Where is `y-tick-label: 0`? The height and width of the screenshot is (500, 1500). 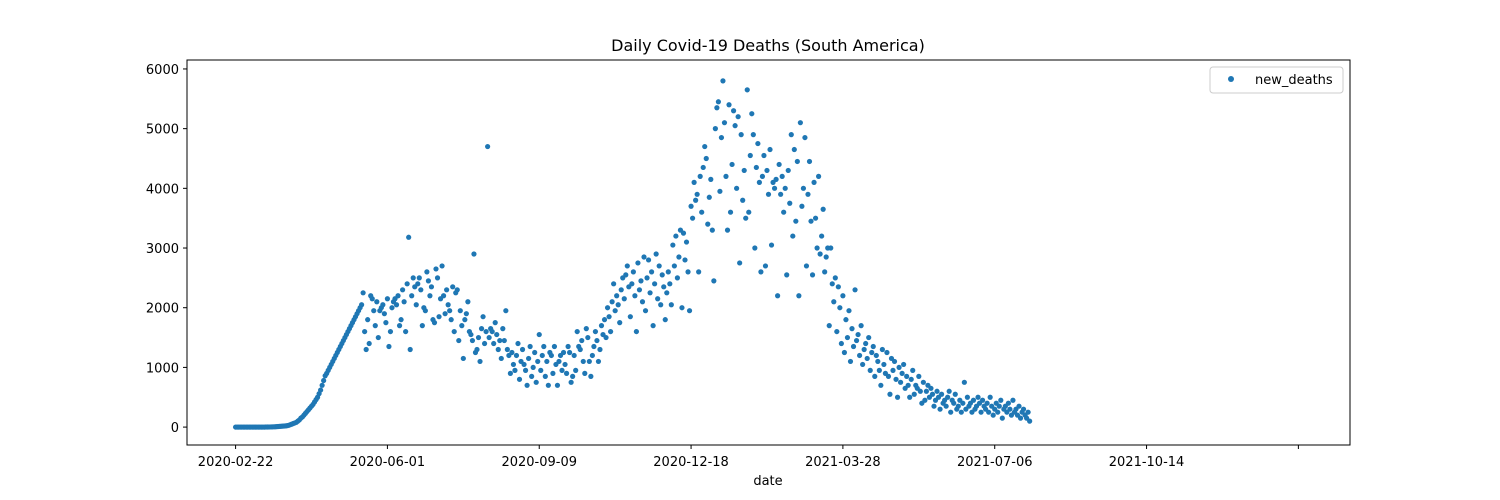 y-tick-label: 0 is located at coordinates (175, 428).